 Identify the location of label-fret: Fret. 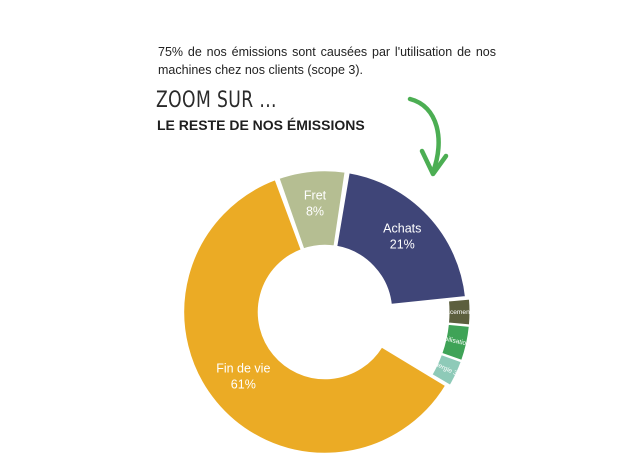
(315, 195).